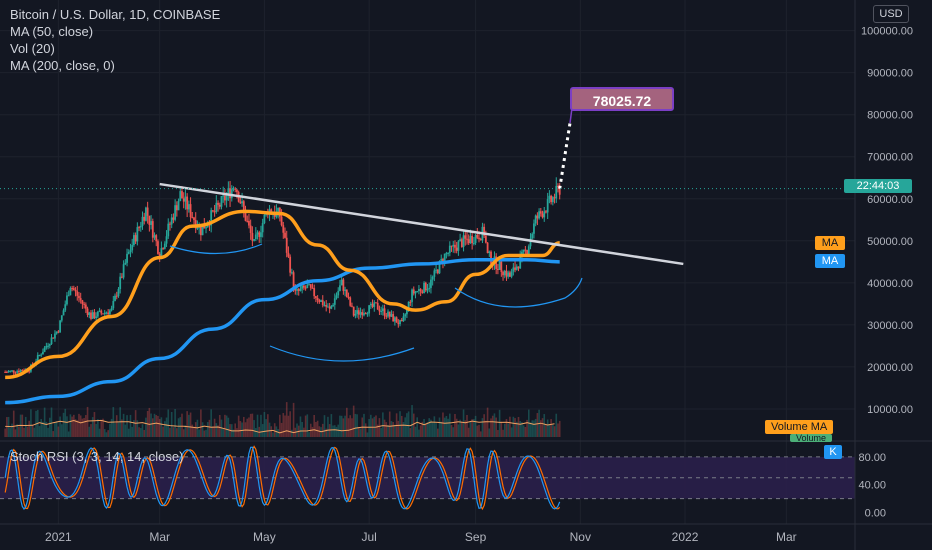  What do you see at coordinates (887, 32) in the screenshot?
I see `price-tick-label: 100000.00` at bounding box center [887, 32].